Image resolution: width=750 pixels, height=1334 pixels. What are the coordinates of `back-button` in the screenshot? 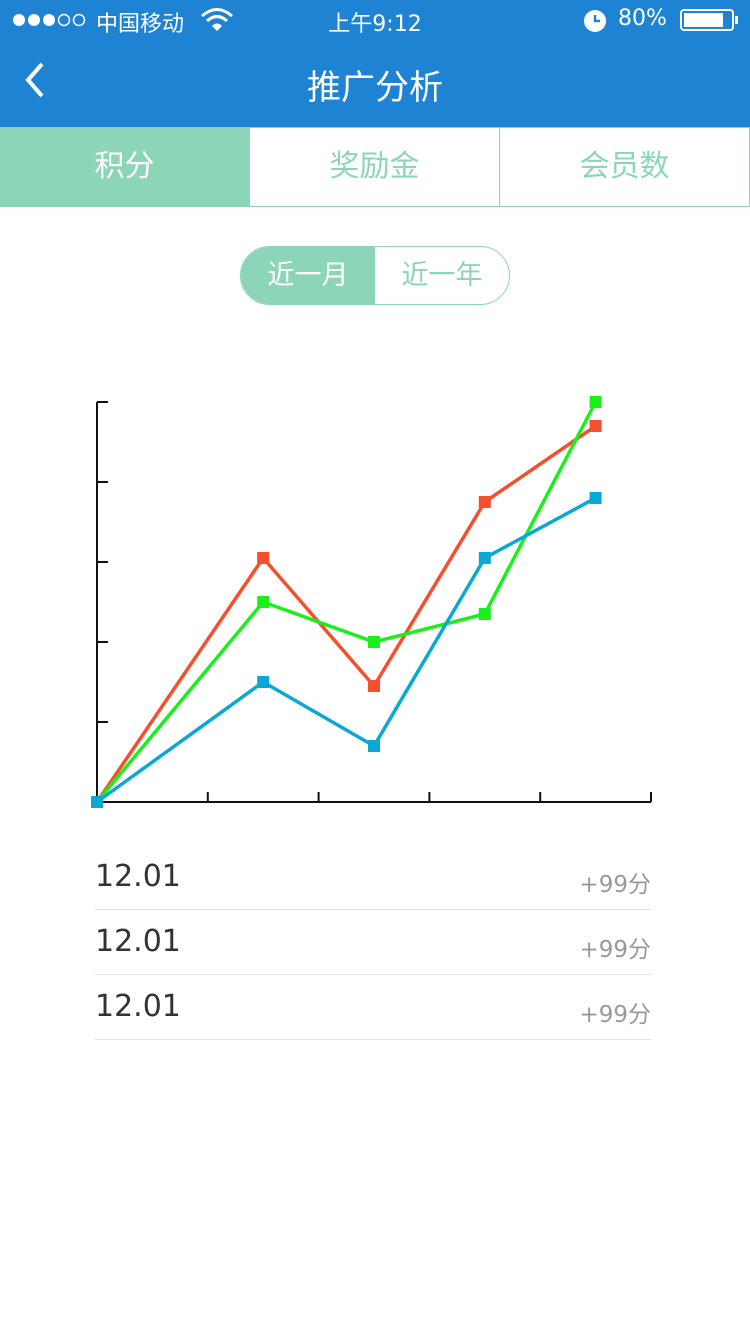 It's located at (36, 82).